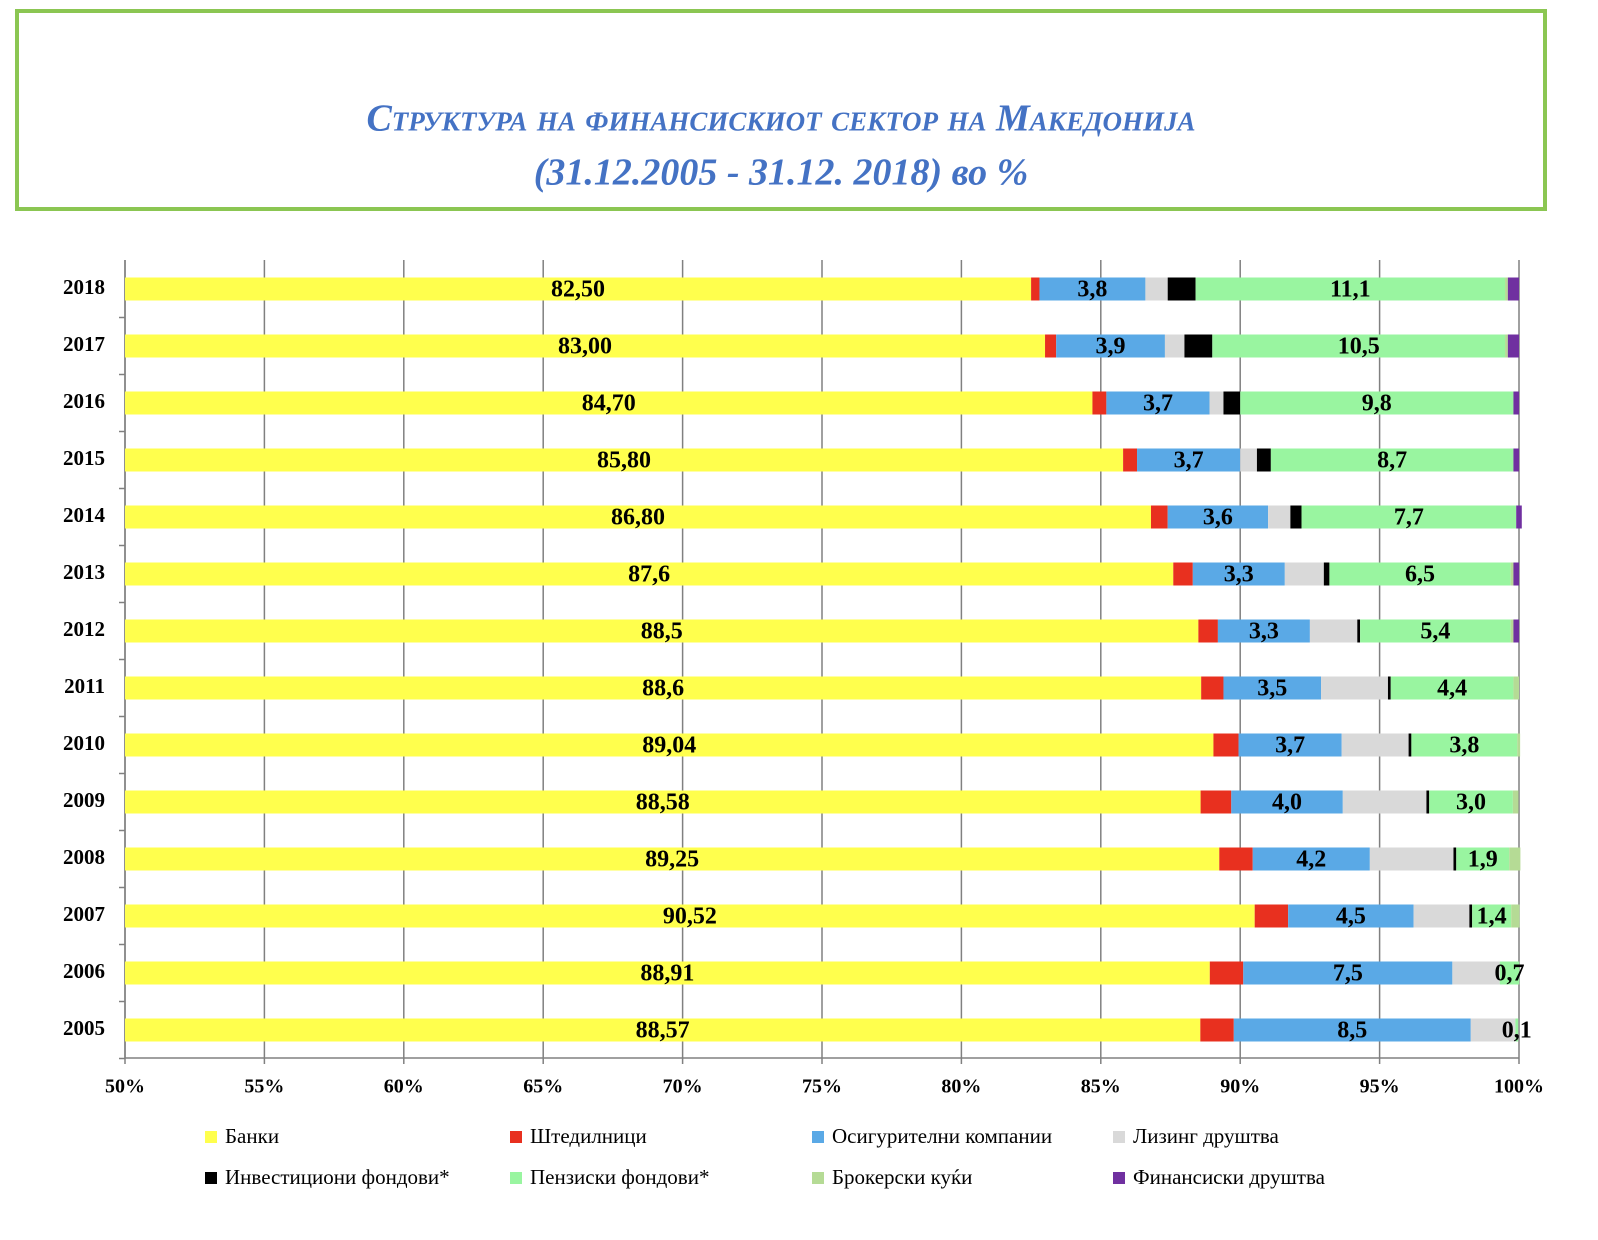 The height and width of the screenshot is (1240, 1598). Describe the element at coordinates (84, 572) in the screenshot. I see `y-tick-label: 2013` at that location.